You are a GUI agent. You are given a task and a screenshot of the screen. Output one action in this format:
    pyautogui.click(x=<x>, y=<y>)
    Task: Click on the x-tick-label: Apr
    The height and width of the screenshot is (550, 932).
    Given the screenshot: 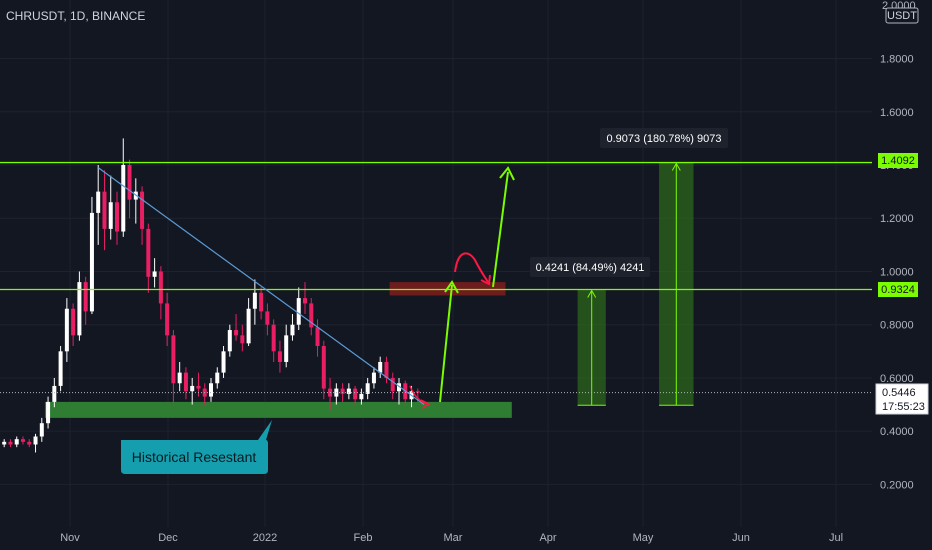 What is the action you would take?
    pyautogui.click(x=547, y=538)
    